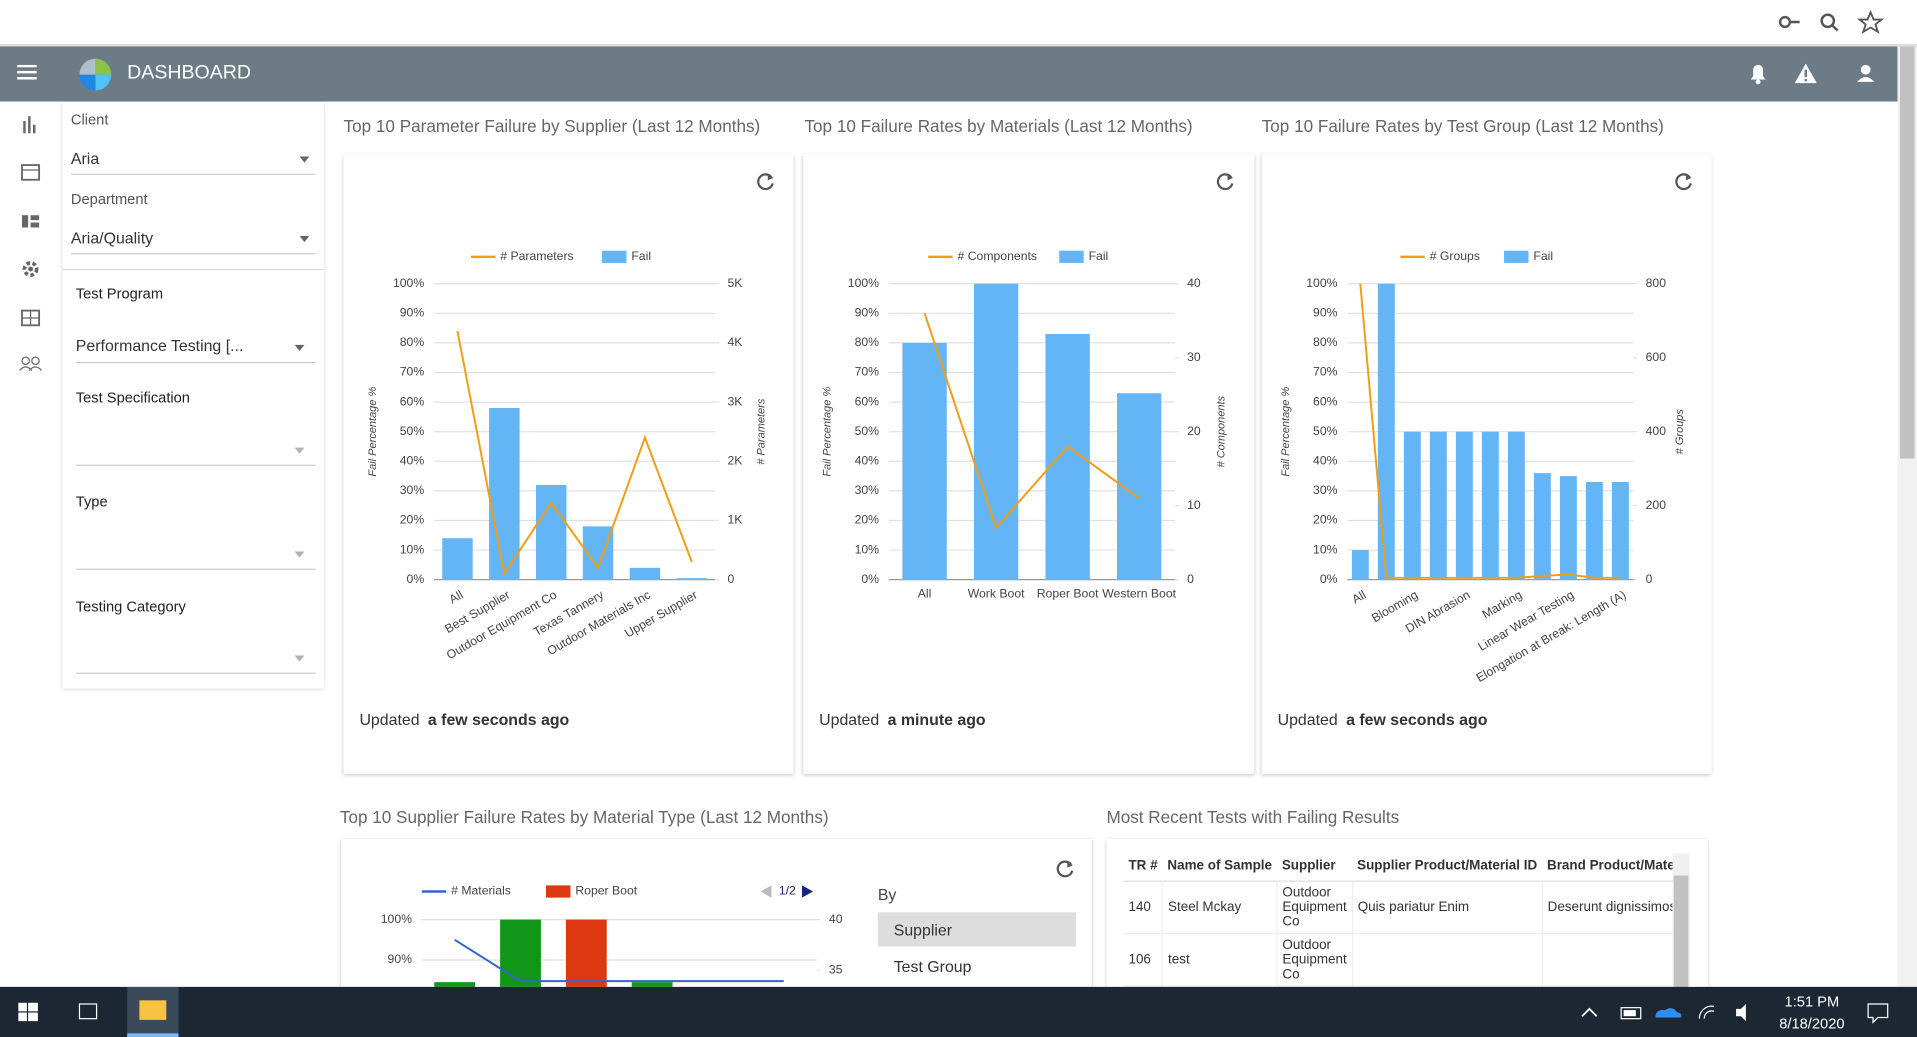  Describe the element at coordinates (1681, 925) in the screenshot. I see `scrollbar` at that location.